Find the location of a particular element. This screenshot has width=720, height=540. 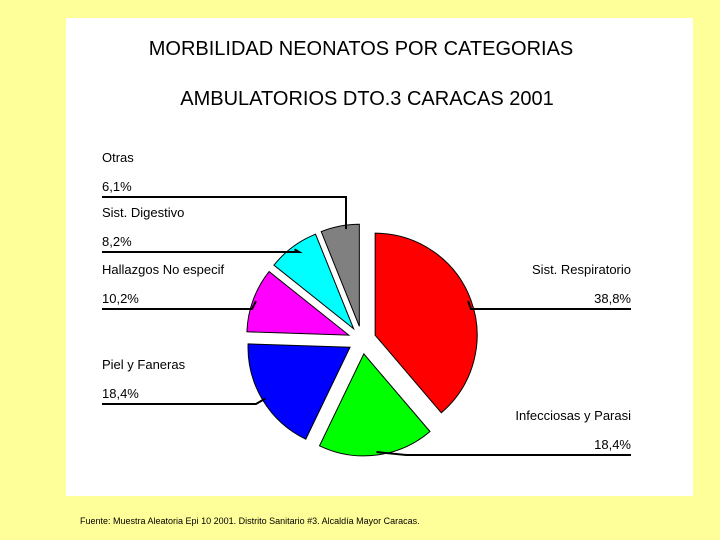

slice-value-4: 10,2% is located at coordinates (120, 298).